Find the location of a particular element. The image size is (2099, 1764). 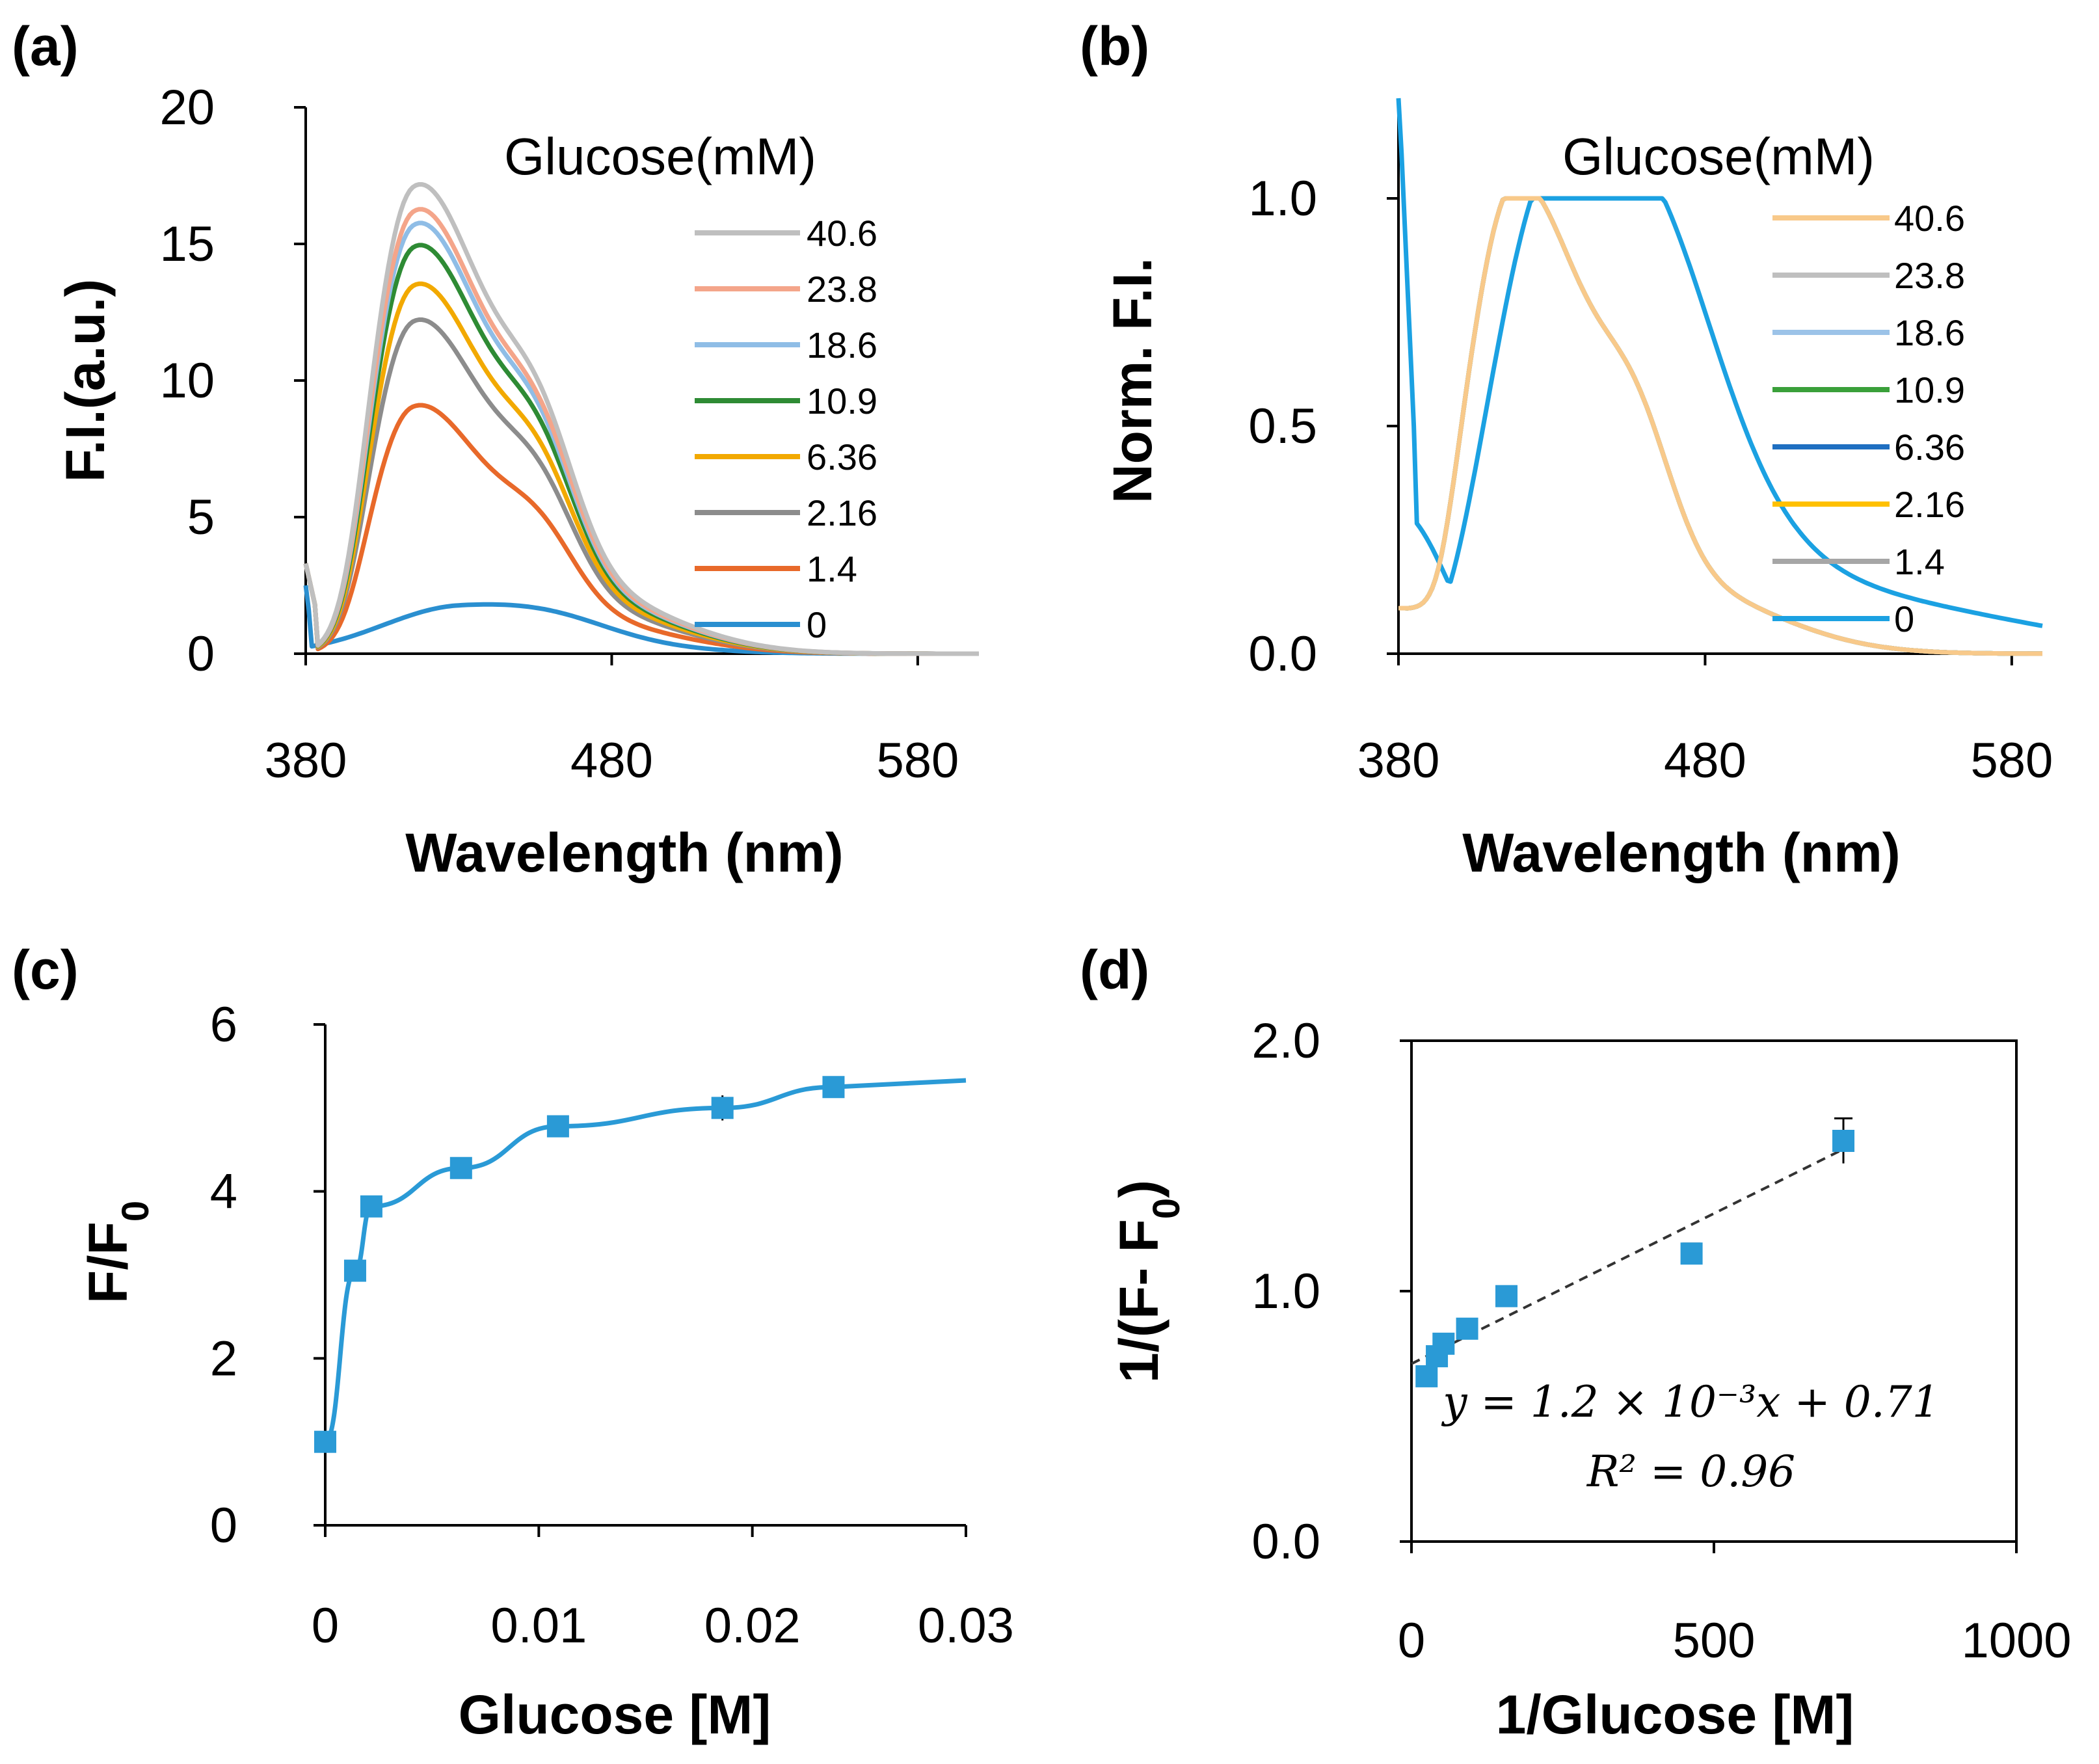

panel-a-legend-label: 10.9 is located at coordinates (842, 401).